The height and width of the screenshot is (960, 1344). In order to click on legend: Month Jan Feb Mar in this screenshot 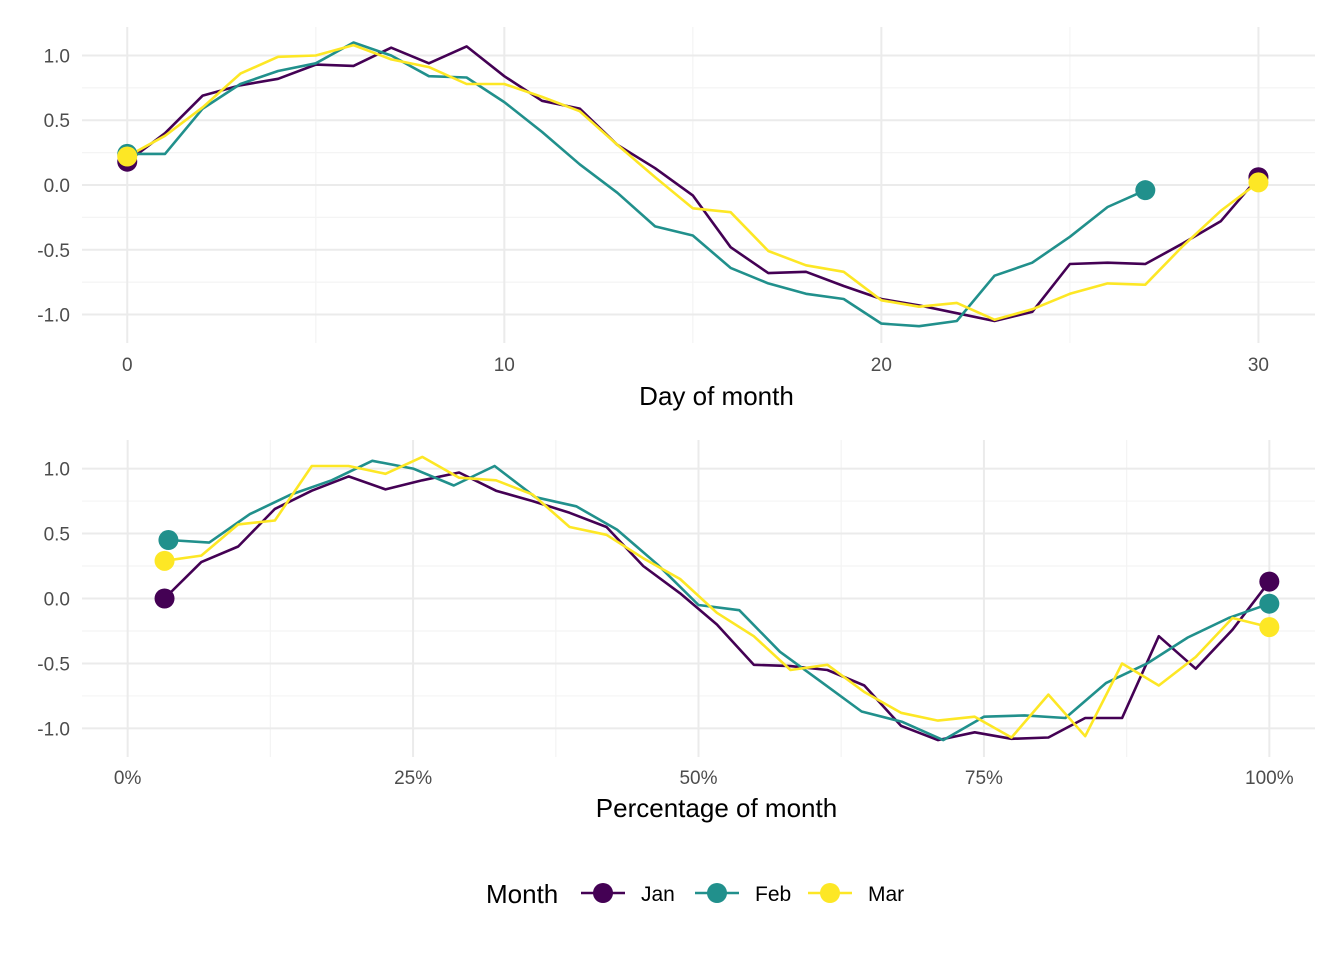, I will do `click(695, 894)`.